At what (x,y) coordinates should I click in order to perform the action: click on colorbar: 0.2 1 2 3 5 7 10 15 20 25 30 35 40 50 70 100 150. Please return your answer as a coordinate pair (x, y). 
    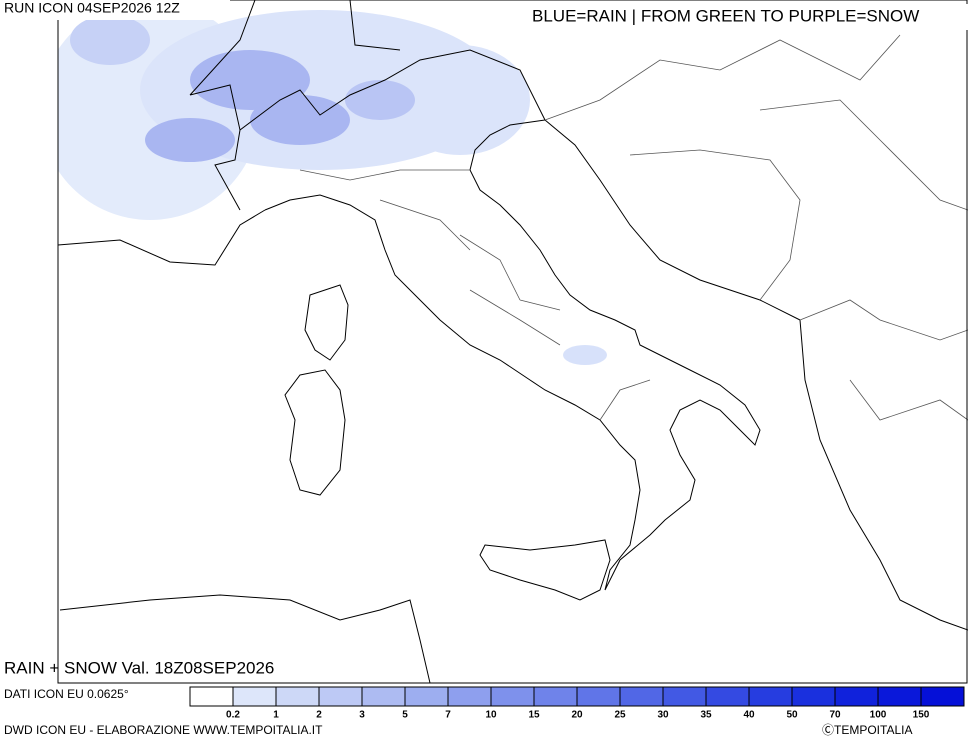
    Looking at the image, I should click on (577, 703).